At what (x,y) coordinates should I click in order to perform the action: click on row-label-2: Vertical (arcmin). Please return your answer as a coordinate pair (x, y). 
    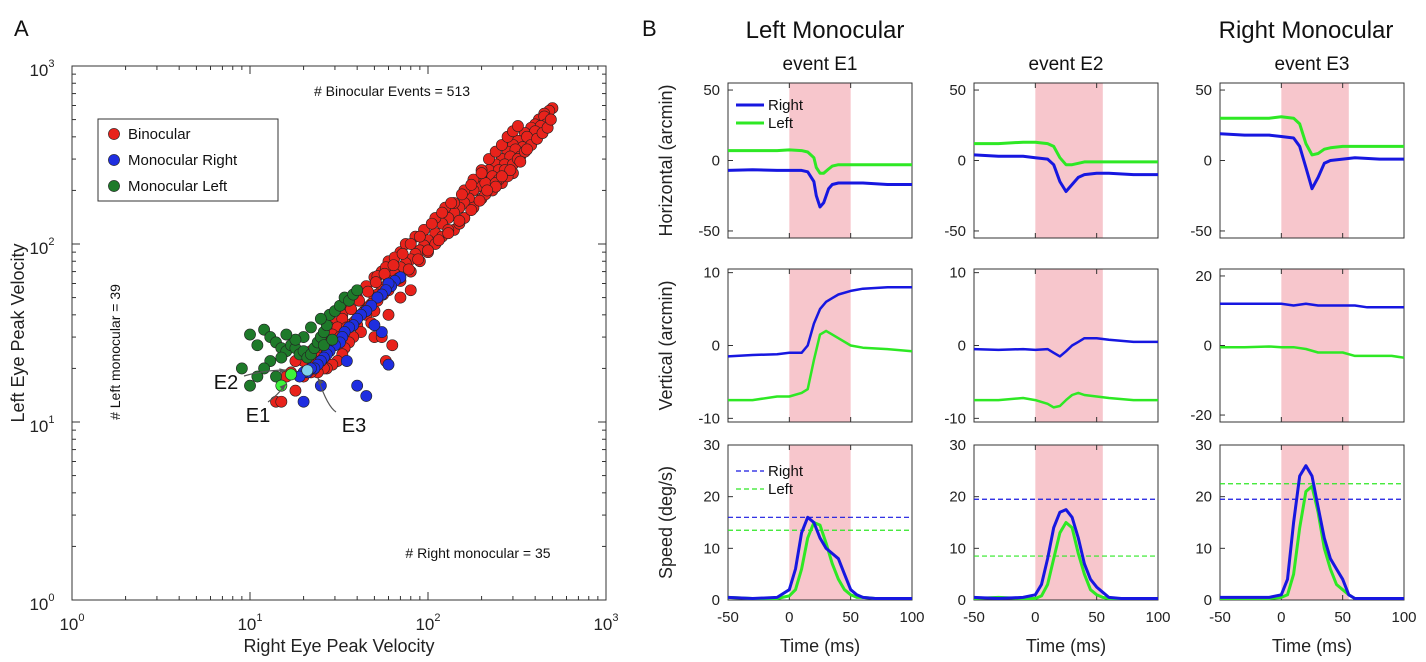
    Looking at the image, I should click on (666, 345).